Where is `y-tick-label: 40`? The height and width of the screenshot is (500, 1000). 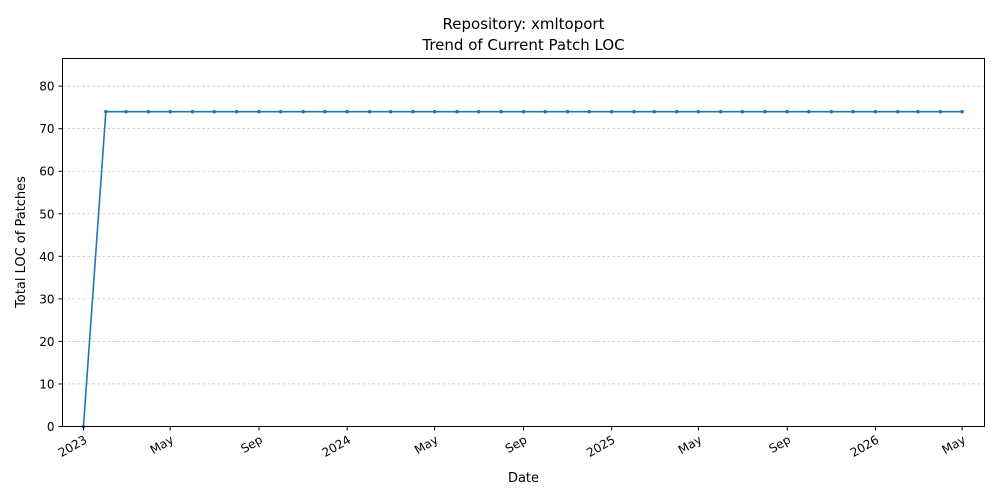
y-tick-label: 40 is located at coordinates (46, 257).